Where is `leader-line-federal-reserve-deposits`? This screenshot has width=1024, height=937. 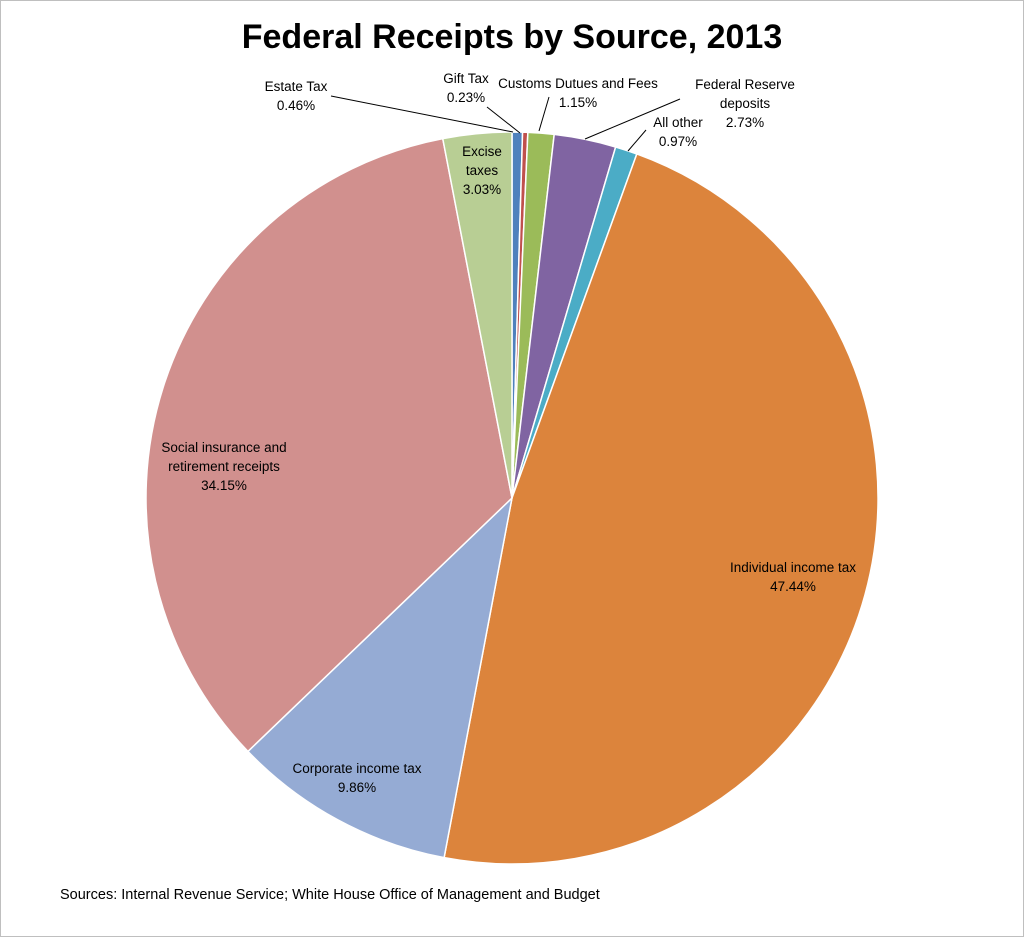
leader-line-federal-reserve-deposits is located at coordinates (632, 119).